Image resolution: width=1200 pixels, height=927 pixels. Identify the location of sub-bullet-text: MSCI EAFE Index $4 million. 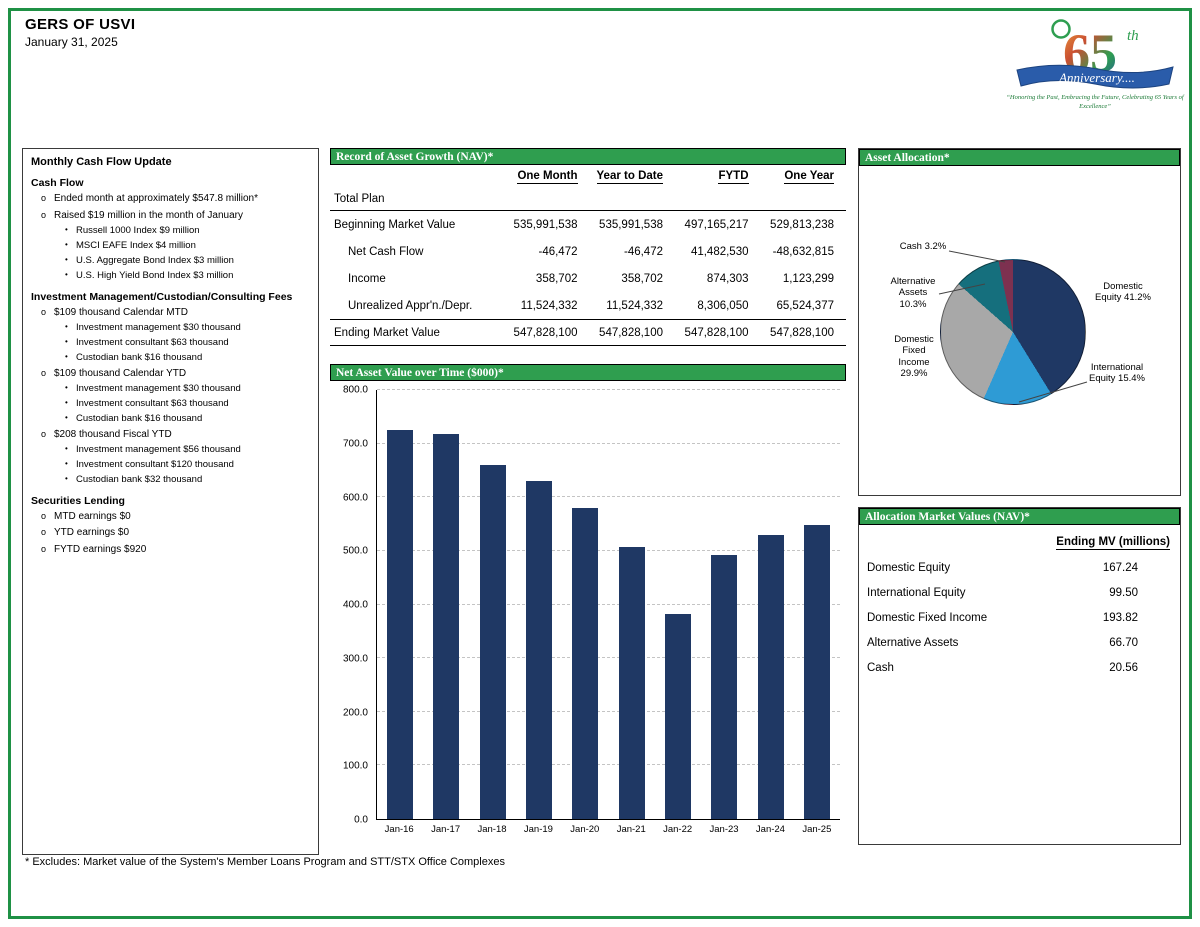
(136, 245).